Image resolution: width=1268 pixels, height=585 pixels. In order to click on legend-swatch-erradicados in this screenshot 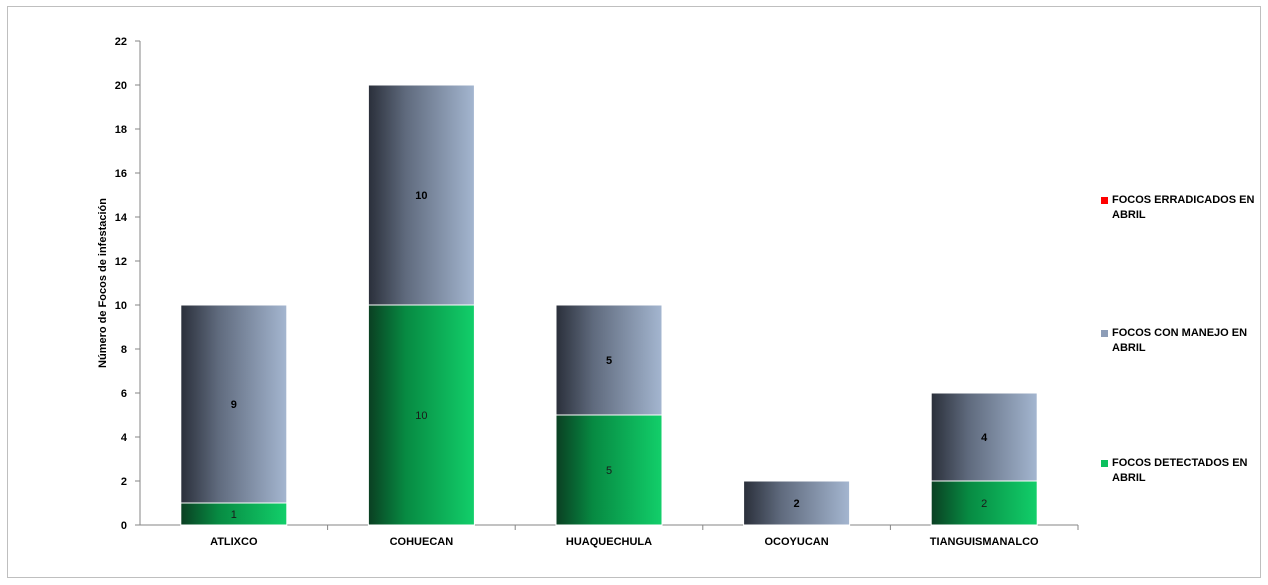, I will do `click(1104, 200)`.